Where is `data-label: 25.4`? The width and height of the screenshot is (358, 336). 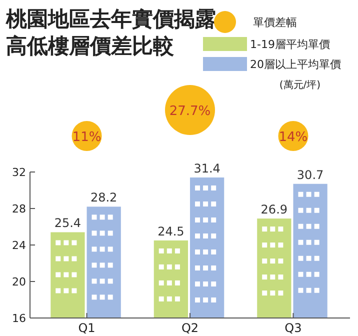
data-label: 25.4 is located at coordinates (68, 223).